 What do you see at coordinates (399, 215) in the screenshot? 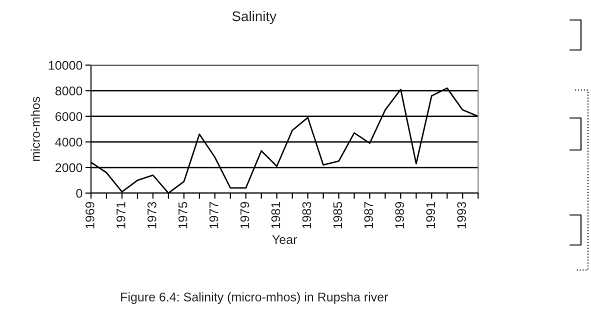
I see `x-tick-label: 1989` at bounding box center [399, 215].